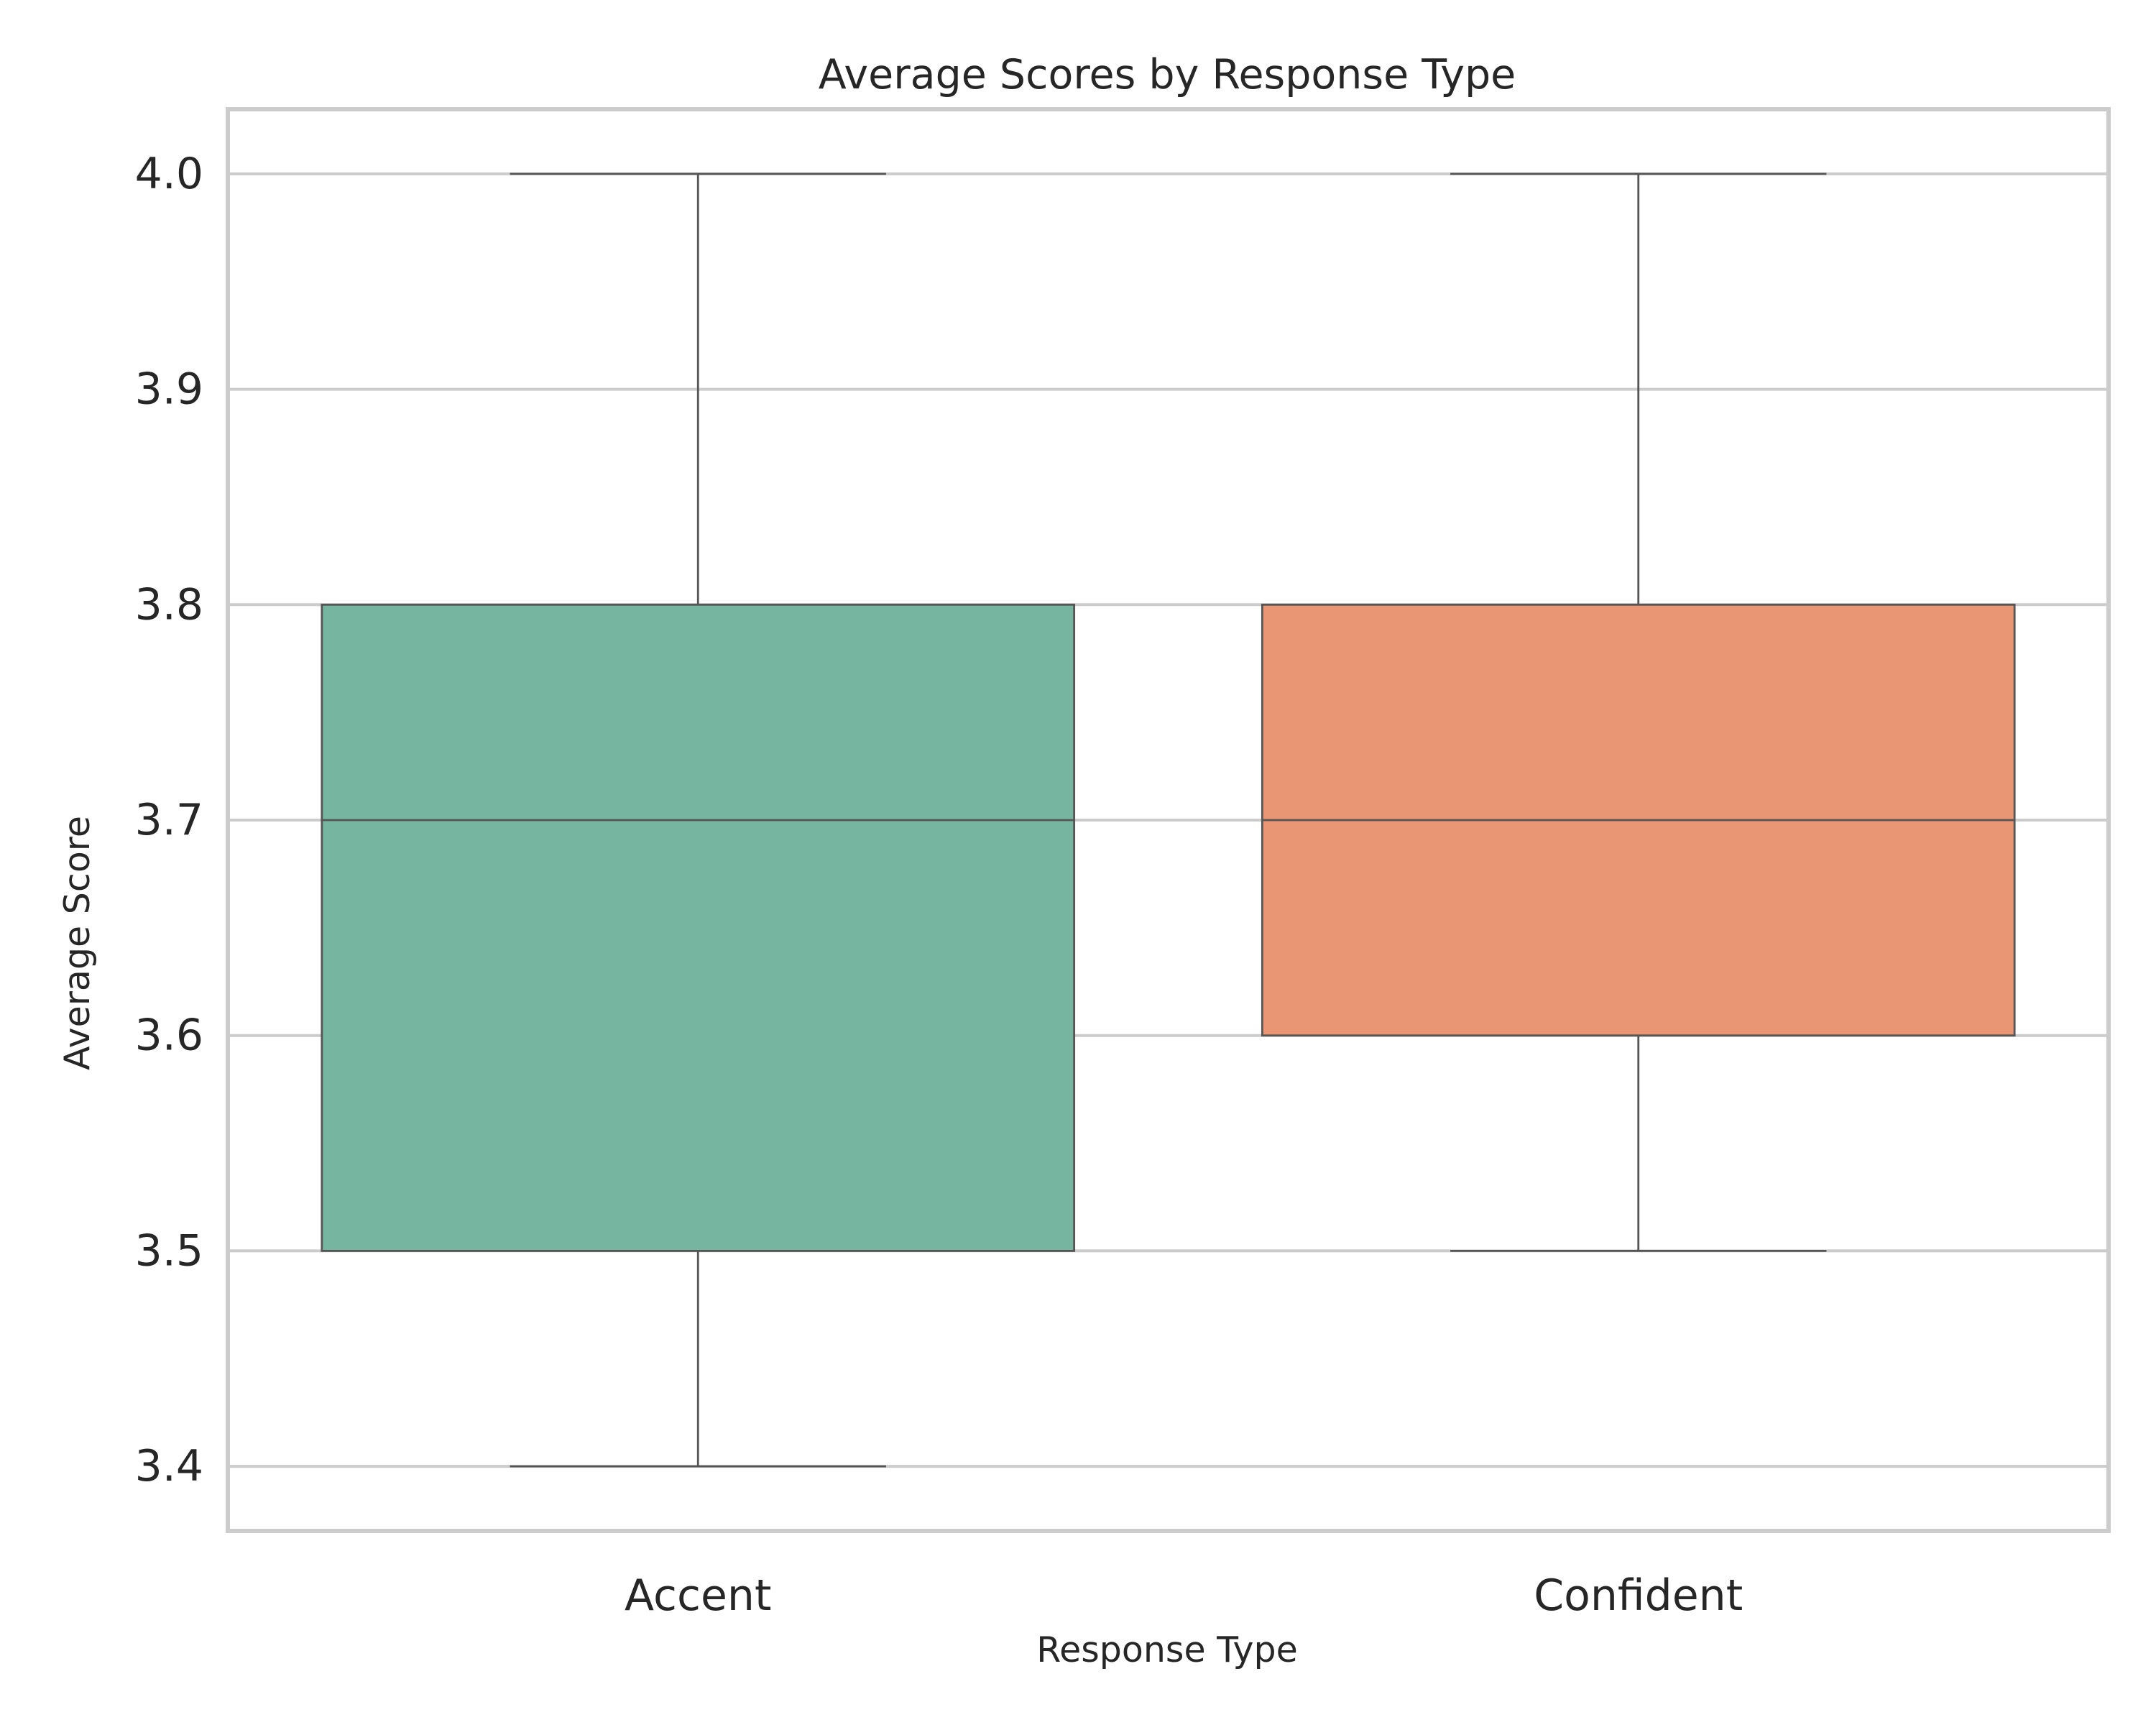 The image size is (2156, 1725). What do you see at coordinates (169, 1466) in the screenshot?
I see `y-tick-label: 3.4` at bounding box center [169, 1466].